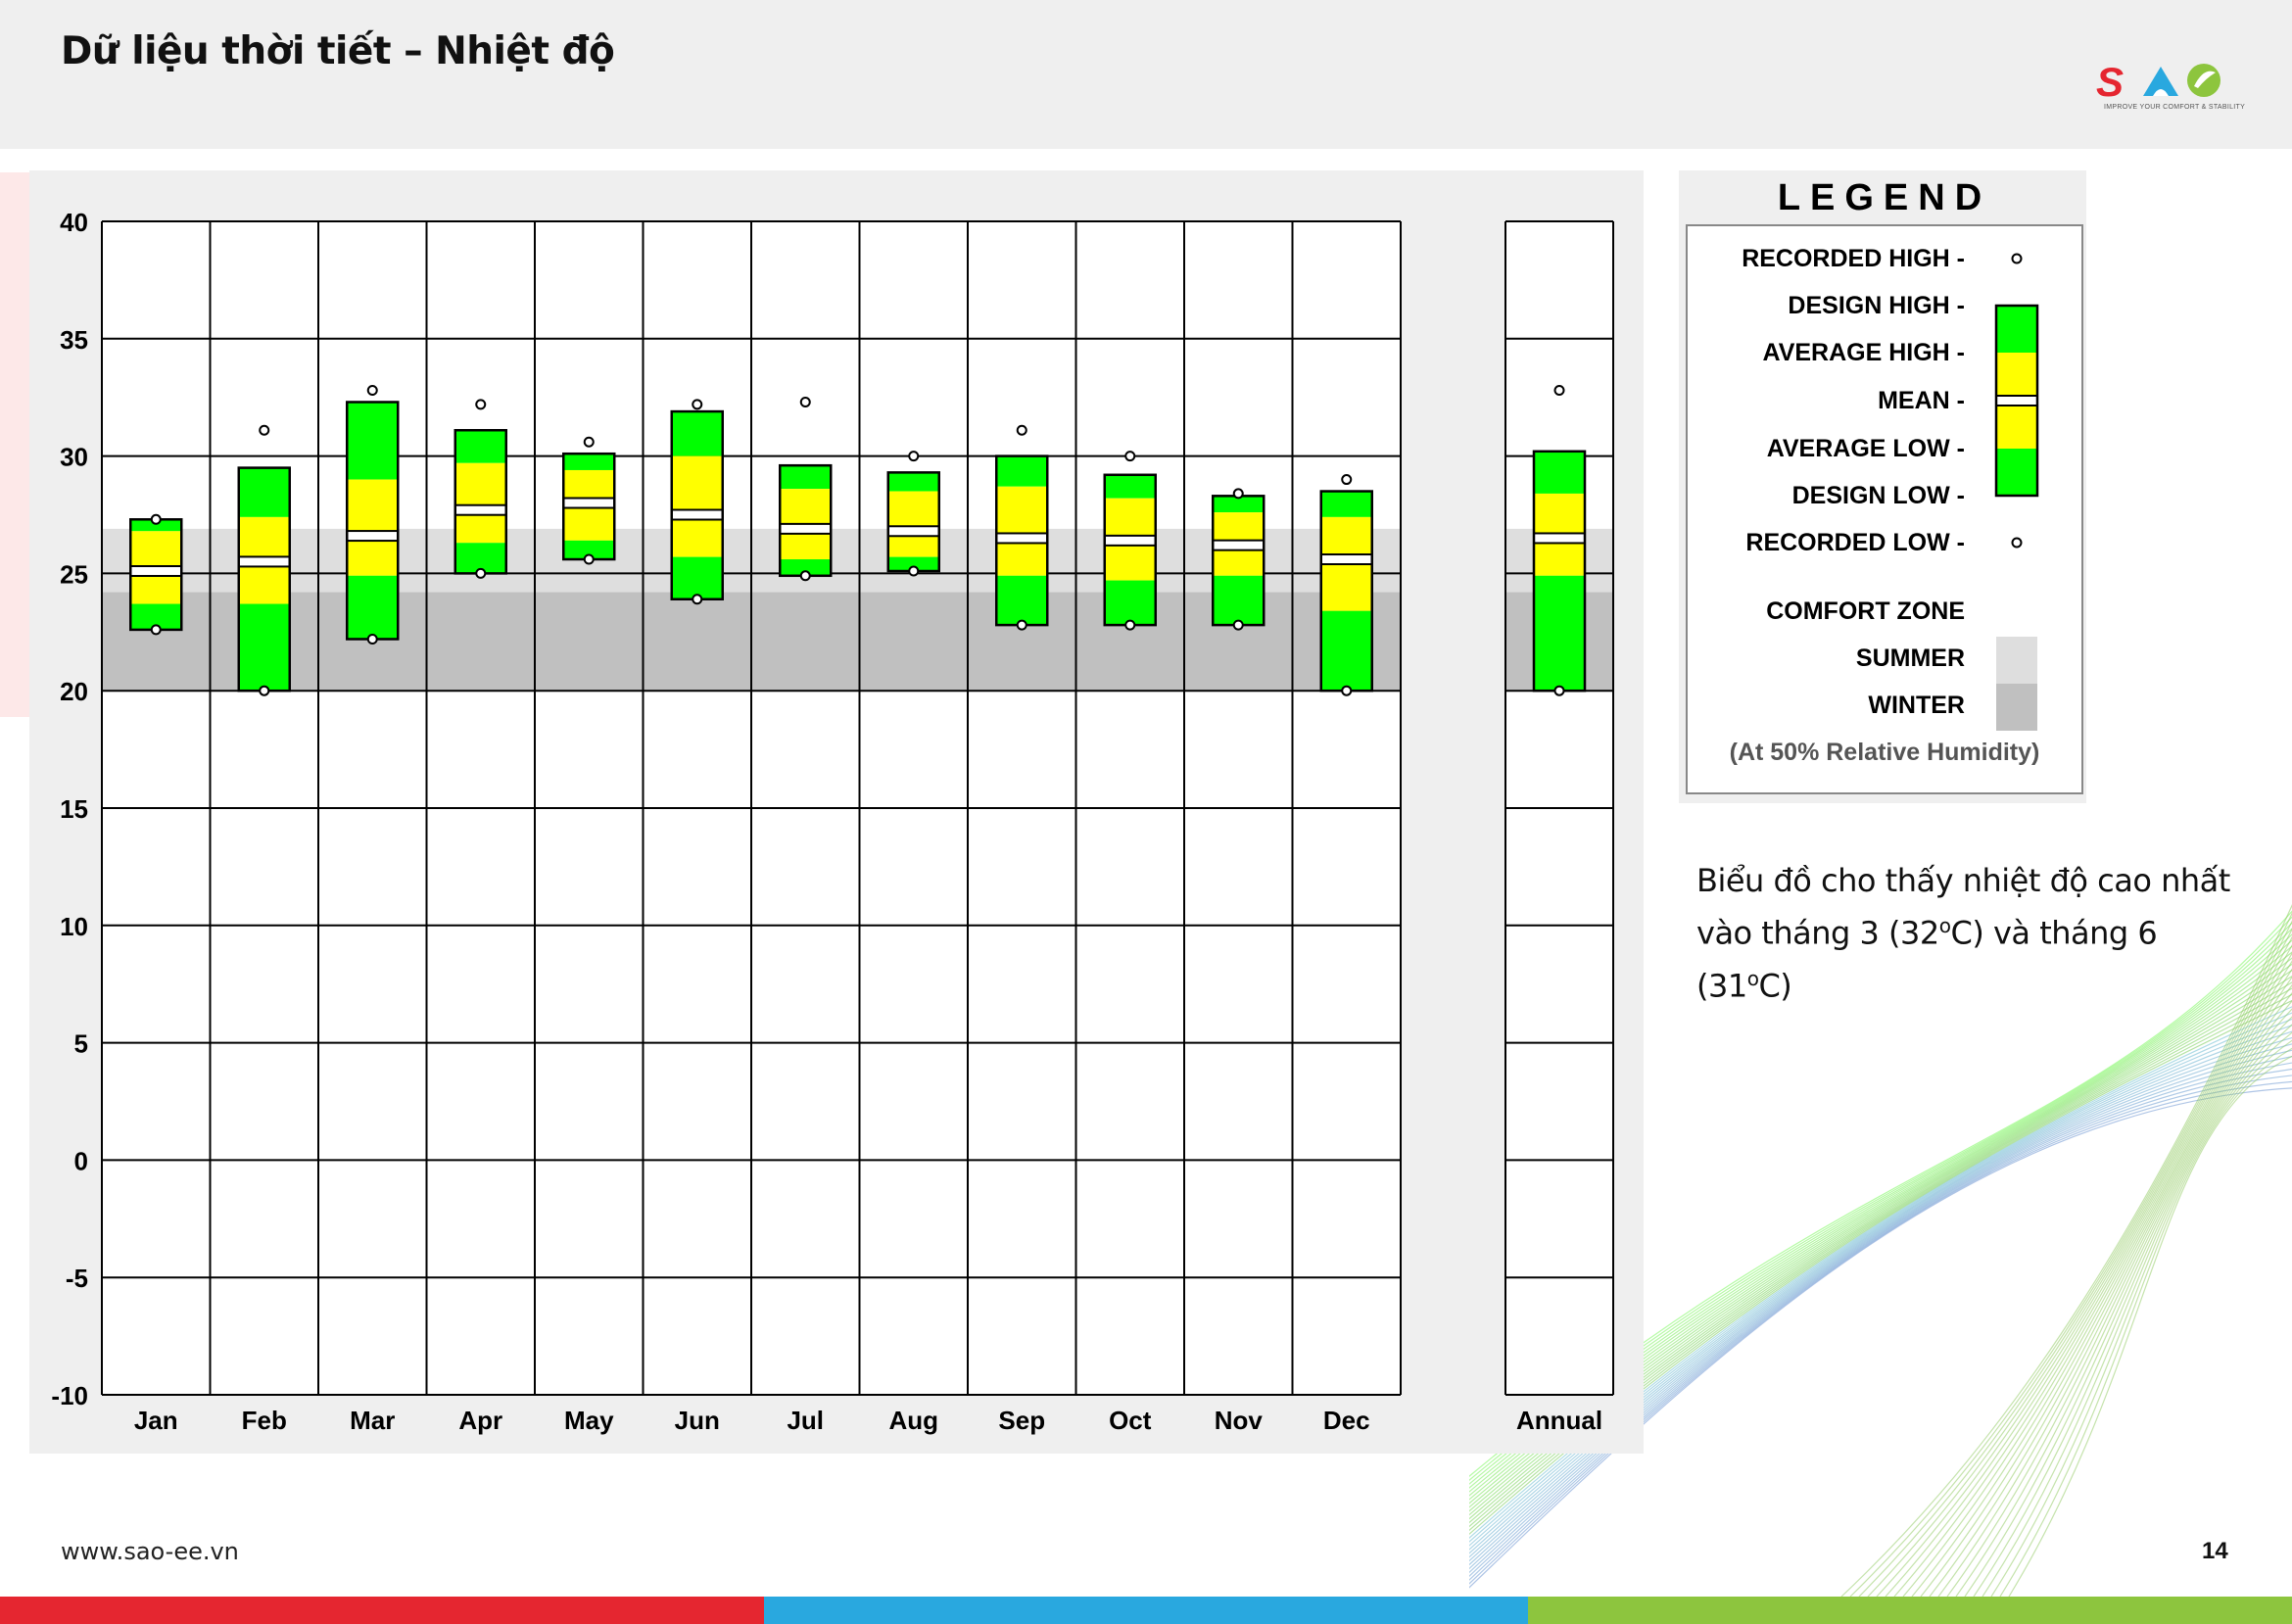 This screenshot has width=2292, height=1624. Describe the element at coordinates (1238, 625) in the screenshot. I see `recorded-low-point-nov` at that location.